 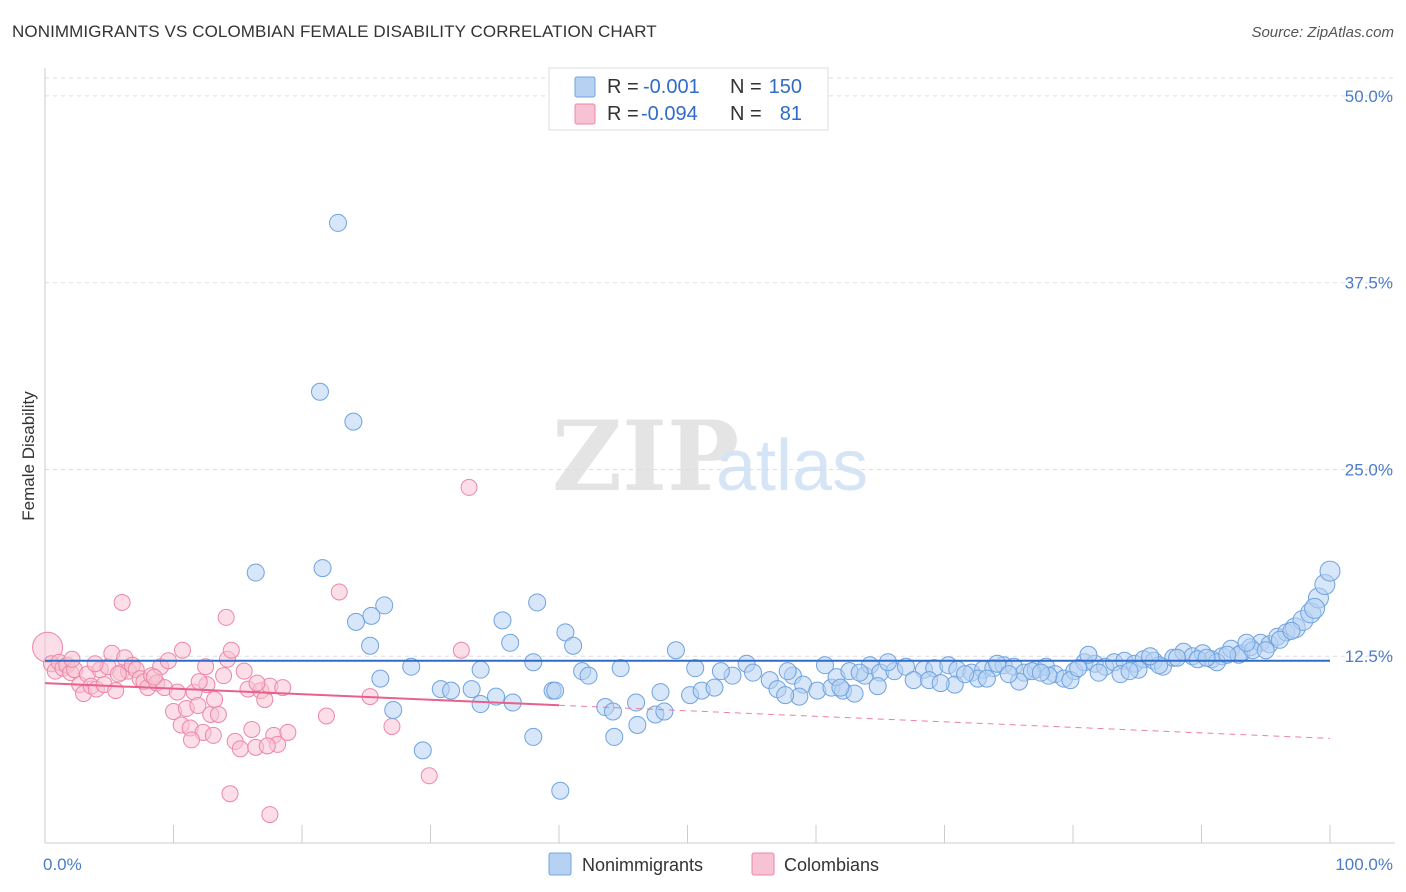 I want to click on x-tick-labels: 0.0% 100.0%, so click(x=718, y=864).